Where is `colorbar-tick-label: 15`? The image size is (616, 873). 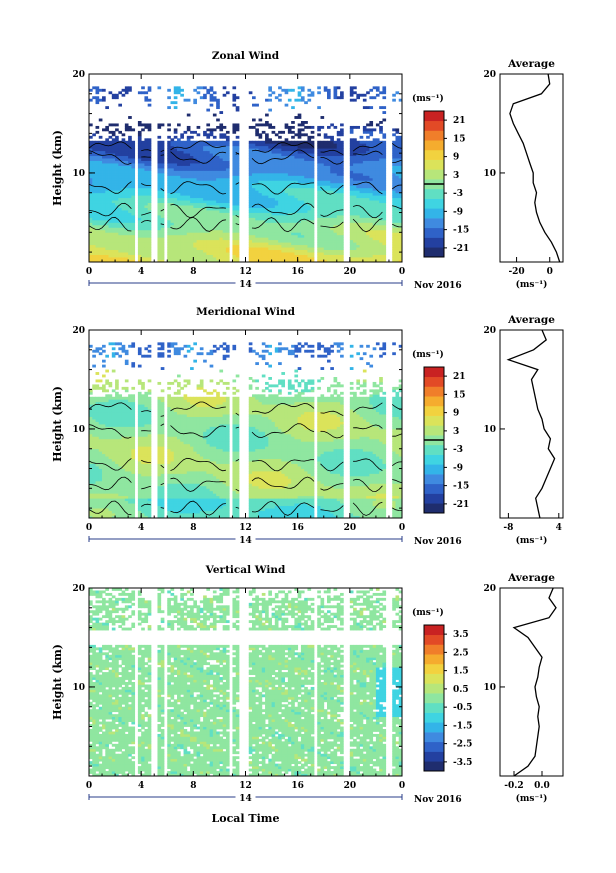 colorbar-tick-label: 15 is located at coordinates (459, 139).